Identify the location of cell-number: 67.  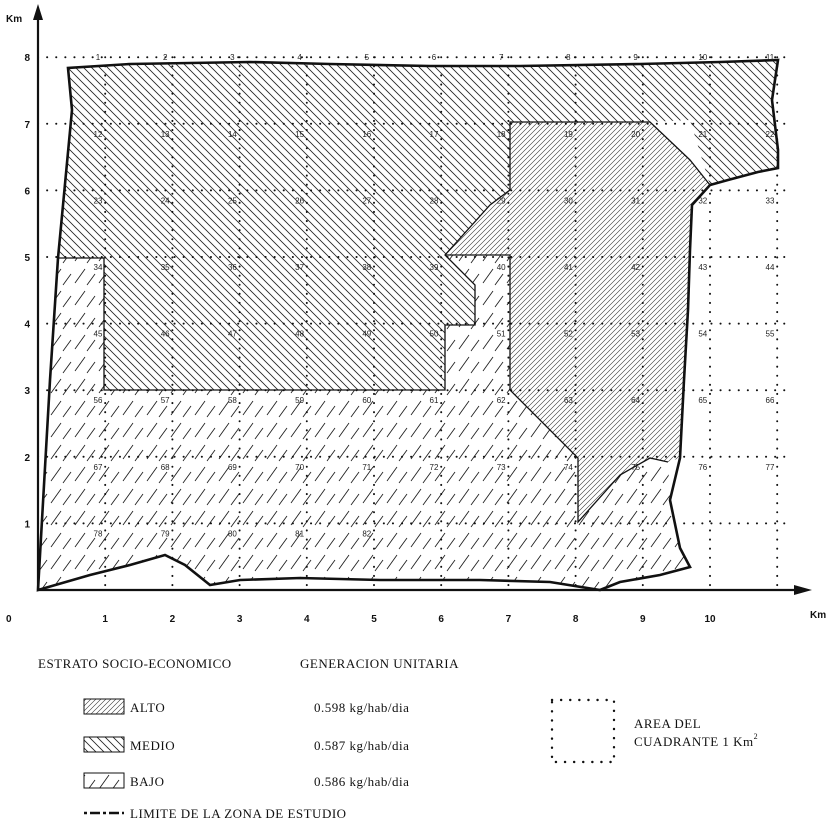
(98, 467).